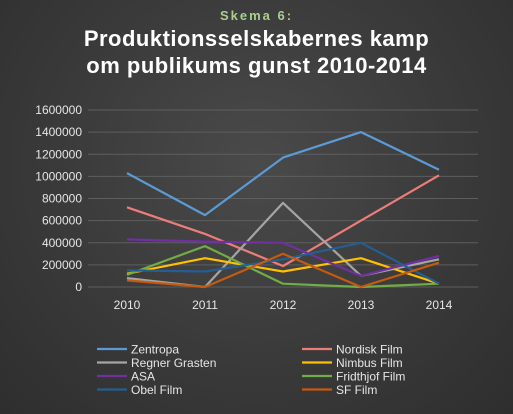 The width and height of the screenshot is (513, 414). Describe the element at coordinates (62, 243) in the screenshot. I see `y-tick-label: 400000` at that location.